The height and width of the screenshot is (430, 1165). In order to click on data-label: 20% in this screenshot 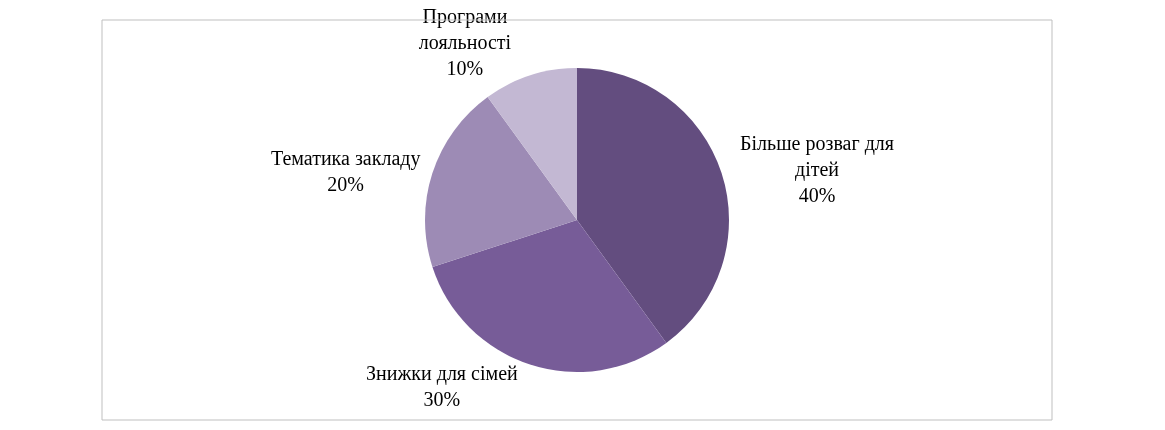, I will do `click(346, 183)`.